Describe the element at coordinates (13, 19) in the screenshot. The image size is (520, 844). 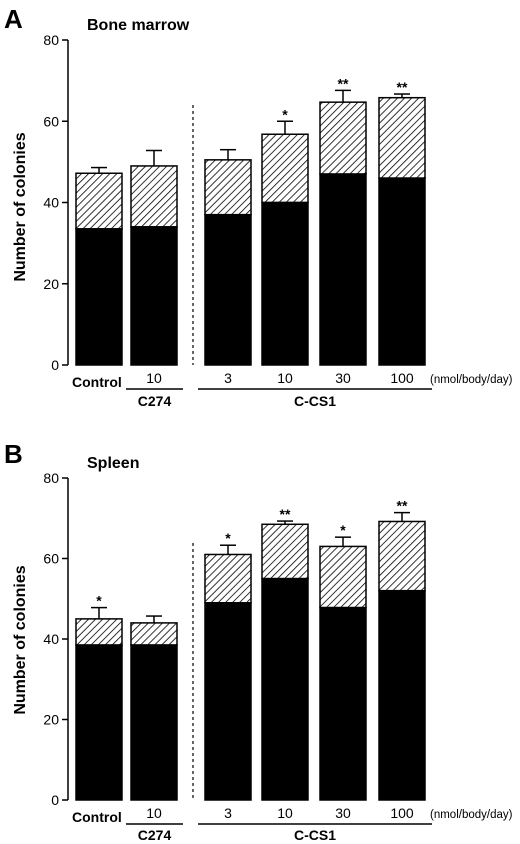
I see `panel-letter: A` at that location.